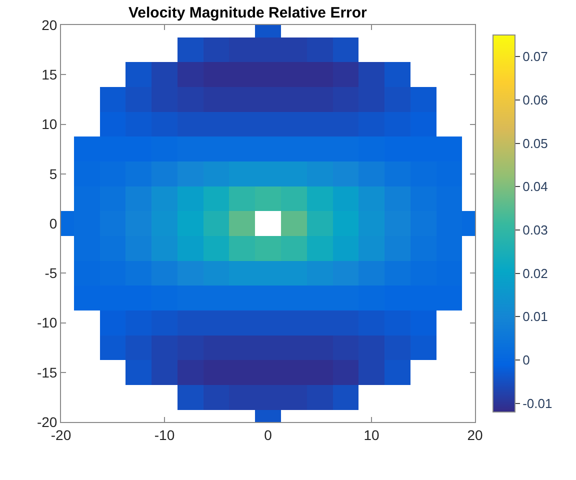  What do you see at coordinates (50, 74) in the screenshot?
I see `y-tick-label: 15` at bounding box center [50, 74].